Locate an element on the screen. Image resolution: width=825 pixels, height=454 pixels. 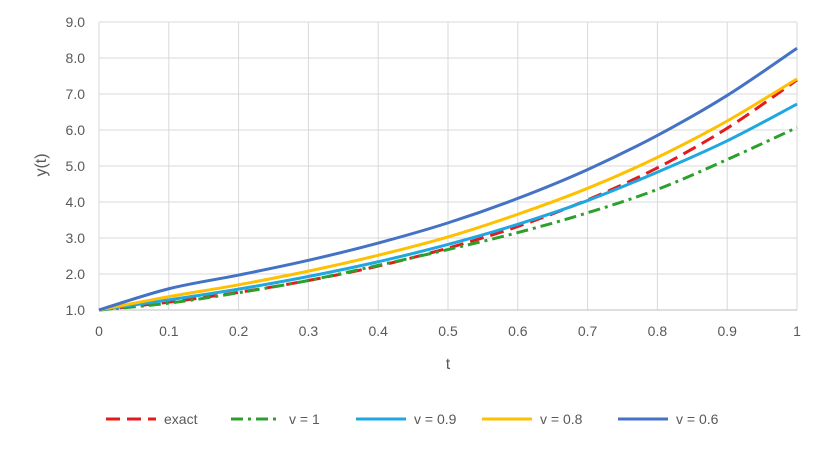
x-tick-label: 0.5 is located at coordinates (448, 331).